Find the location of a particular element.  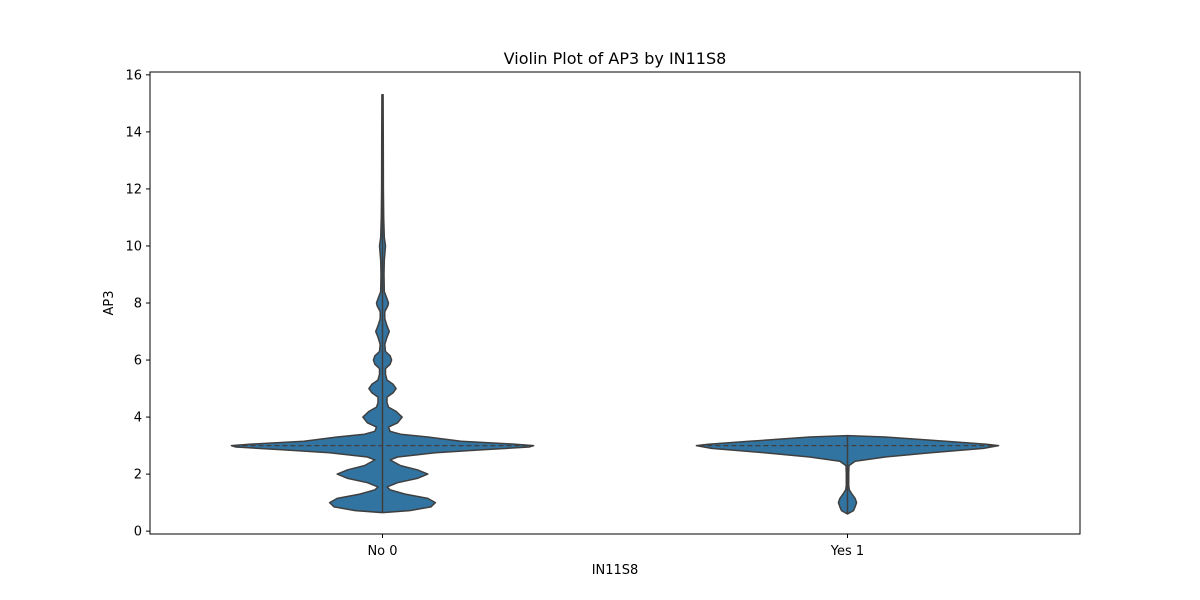

y-tick-label: 6 is located at coordinates (138, 361).